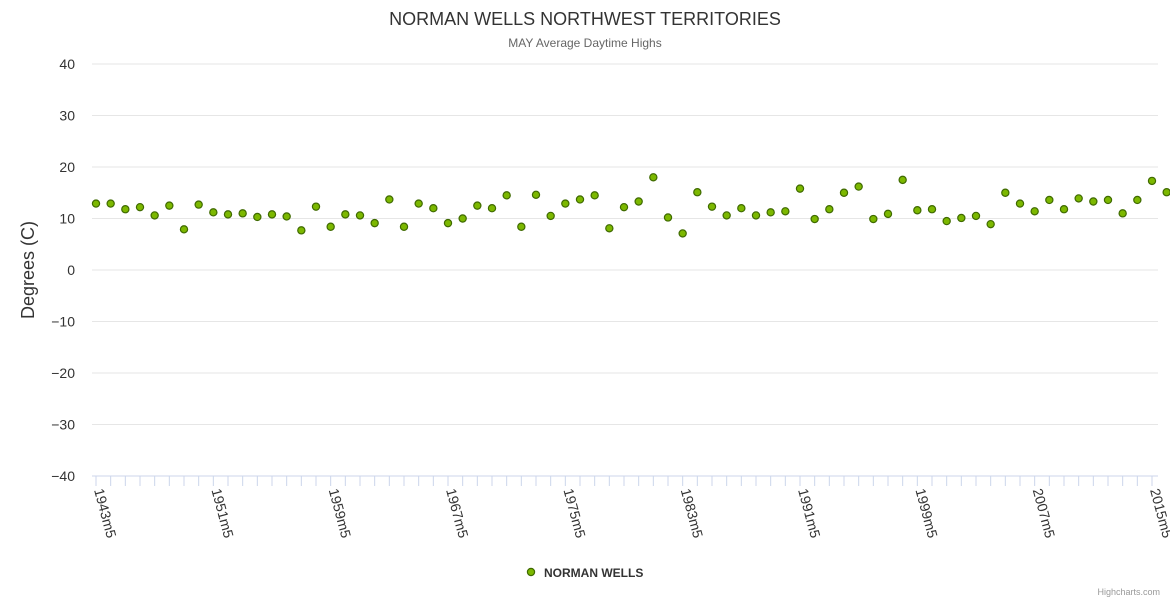 Image resolution: width=1170 pixels, height=605 pixels. I want to click on x-tick-label: 1999m5, so click(926, 513).